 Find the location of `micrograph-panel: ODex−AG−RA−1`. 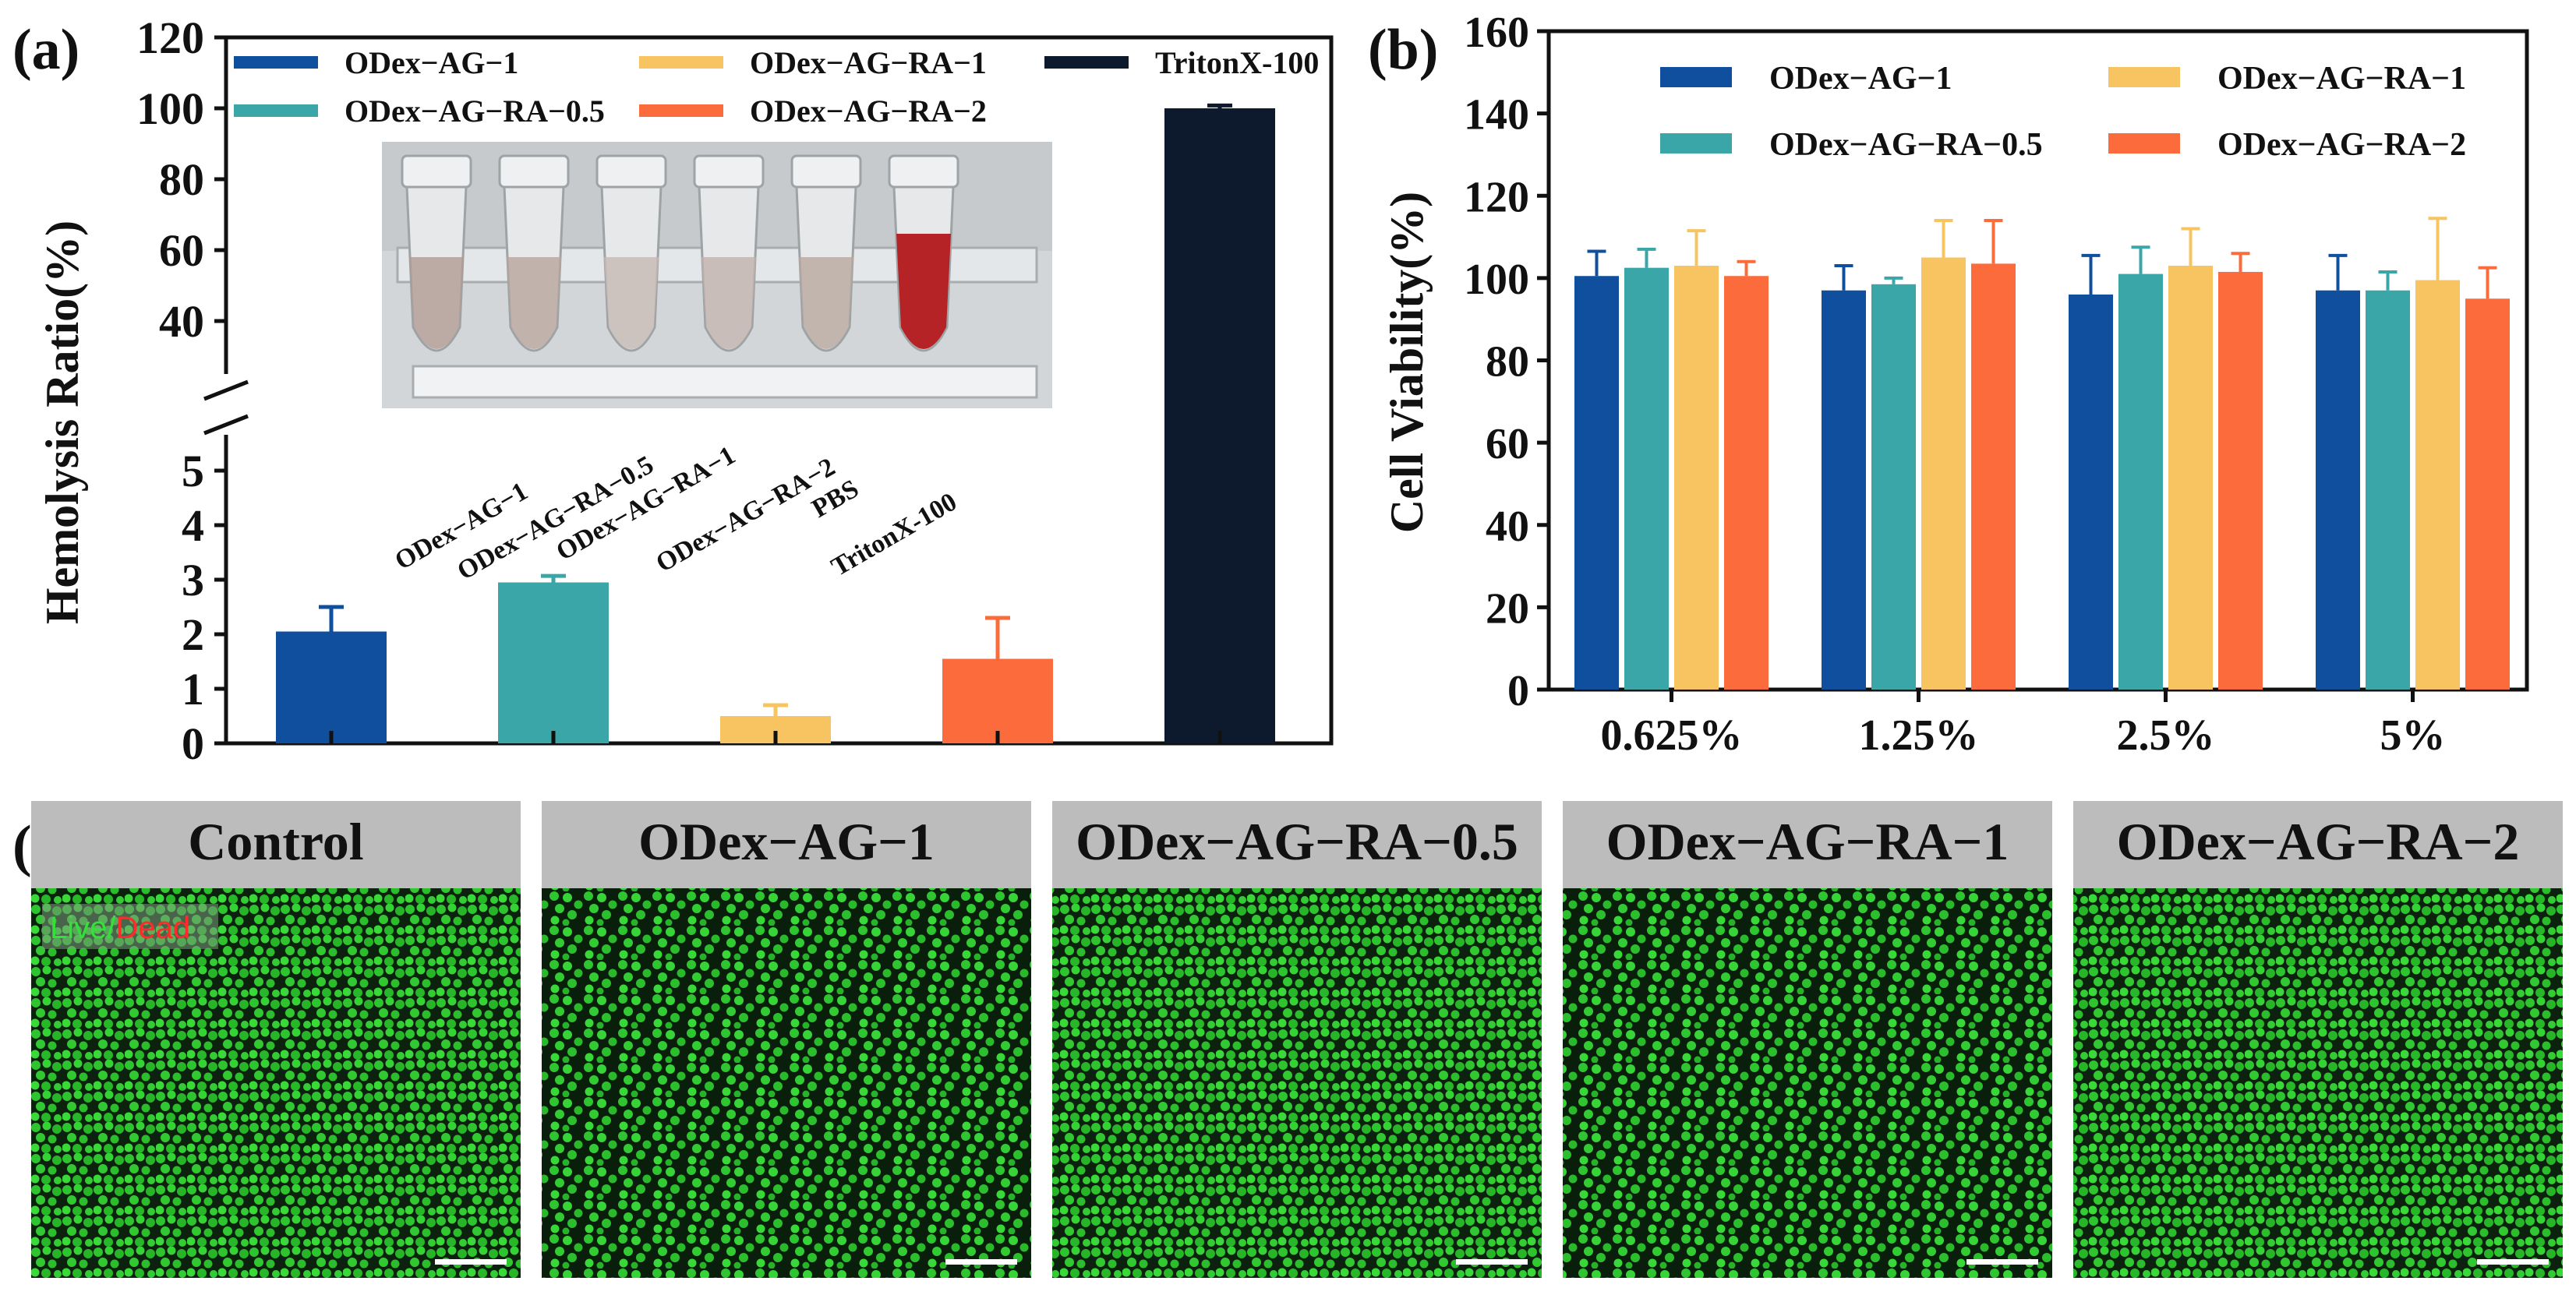

micrograph-panel: ODex−AG−RA−1 is located at coordinates (1807, 1039).